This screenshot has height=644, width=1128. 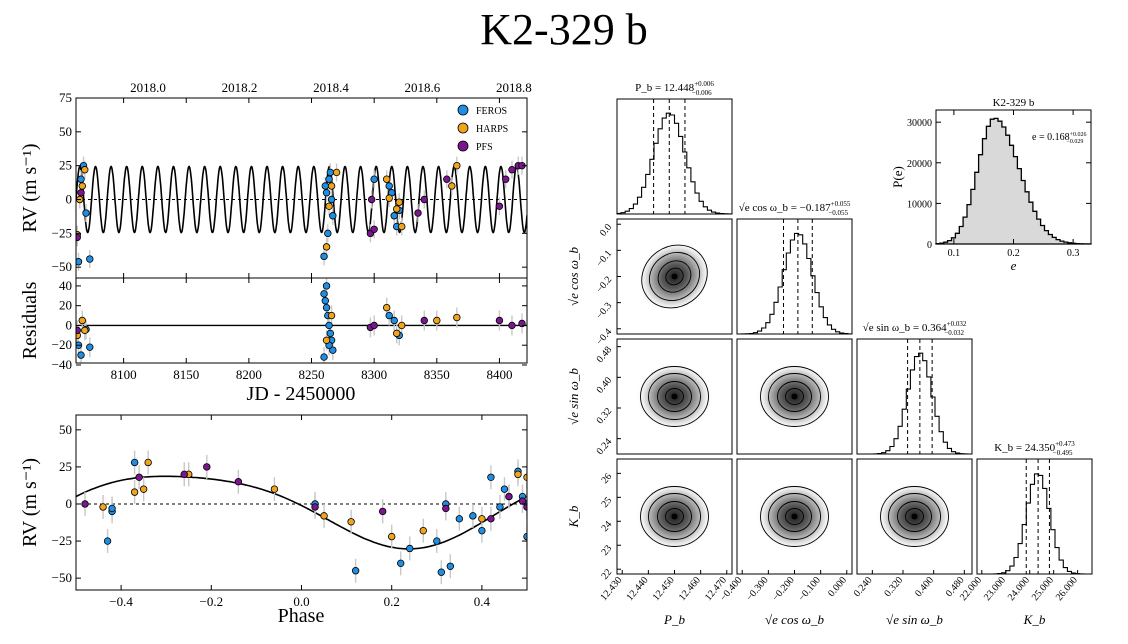 What do you see at coordinates (573, 516) in the screenshot?
I see `corner-ylabel-3: K_b` at bounding box center [573, 516].